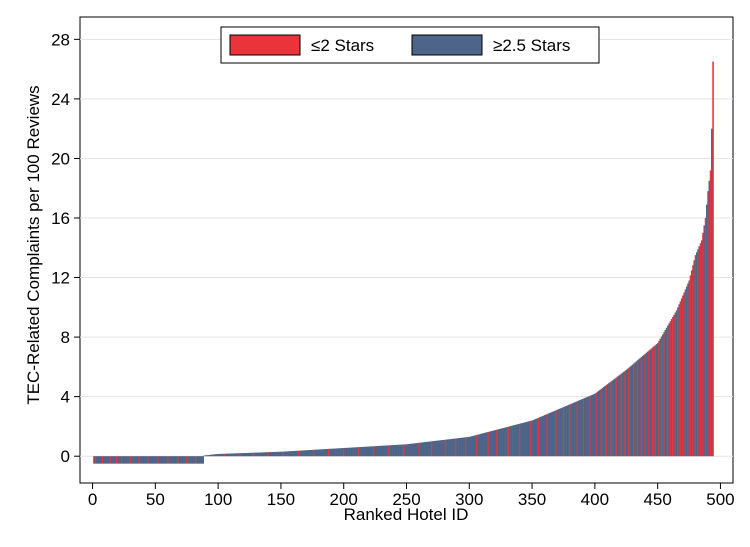 The width and height of the screenshot is (750, 547). What do you see at coordinates (65, 337) in the screenshot?
I see `y-tick-label: 8` at bounding box center [65, 337].